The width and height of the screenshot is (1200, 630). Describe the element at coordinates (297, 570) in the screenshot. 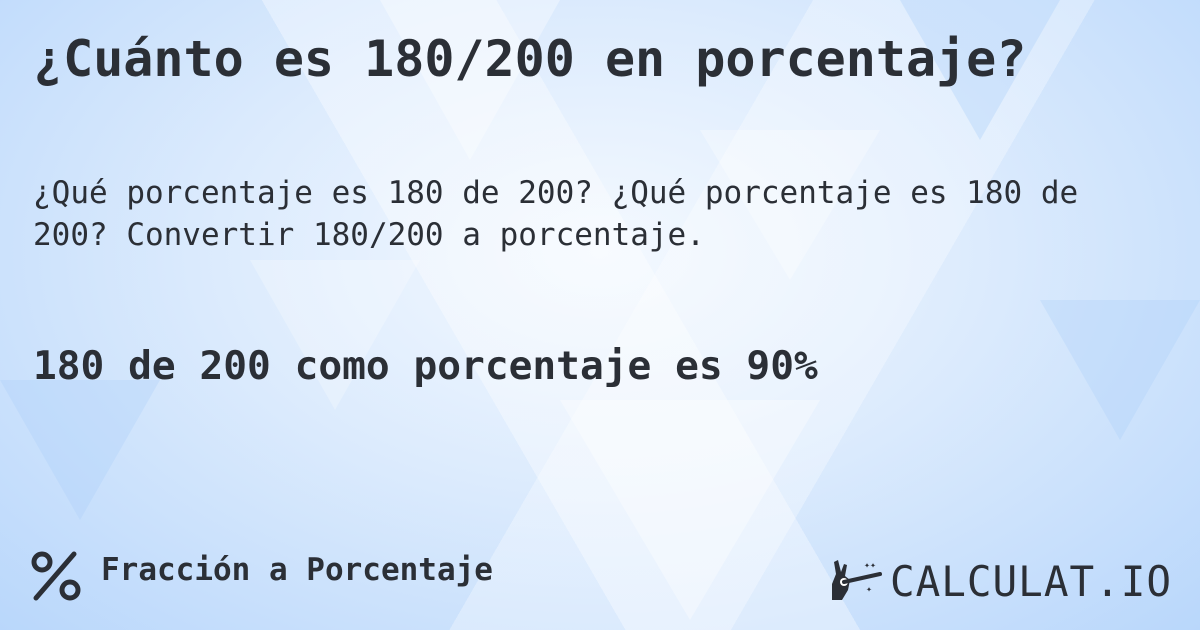

I see `category-label: Fracción a Porcentaje` at that location.